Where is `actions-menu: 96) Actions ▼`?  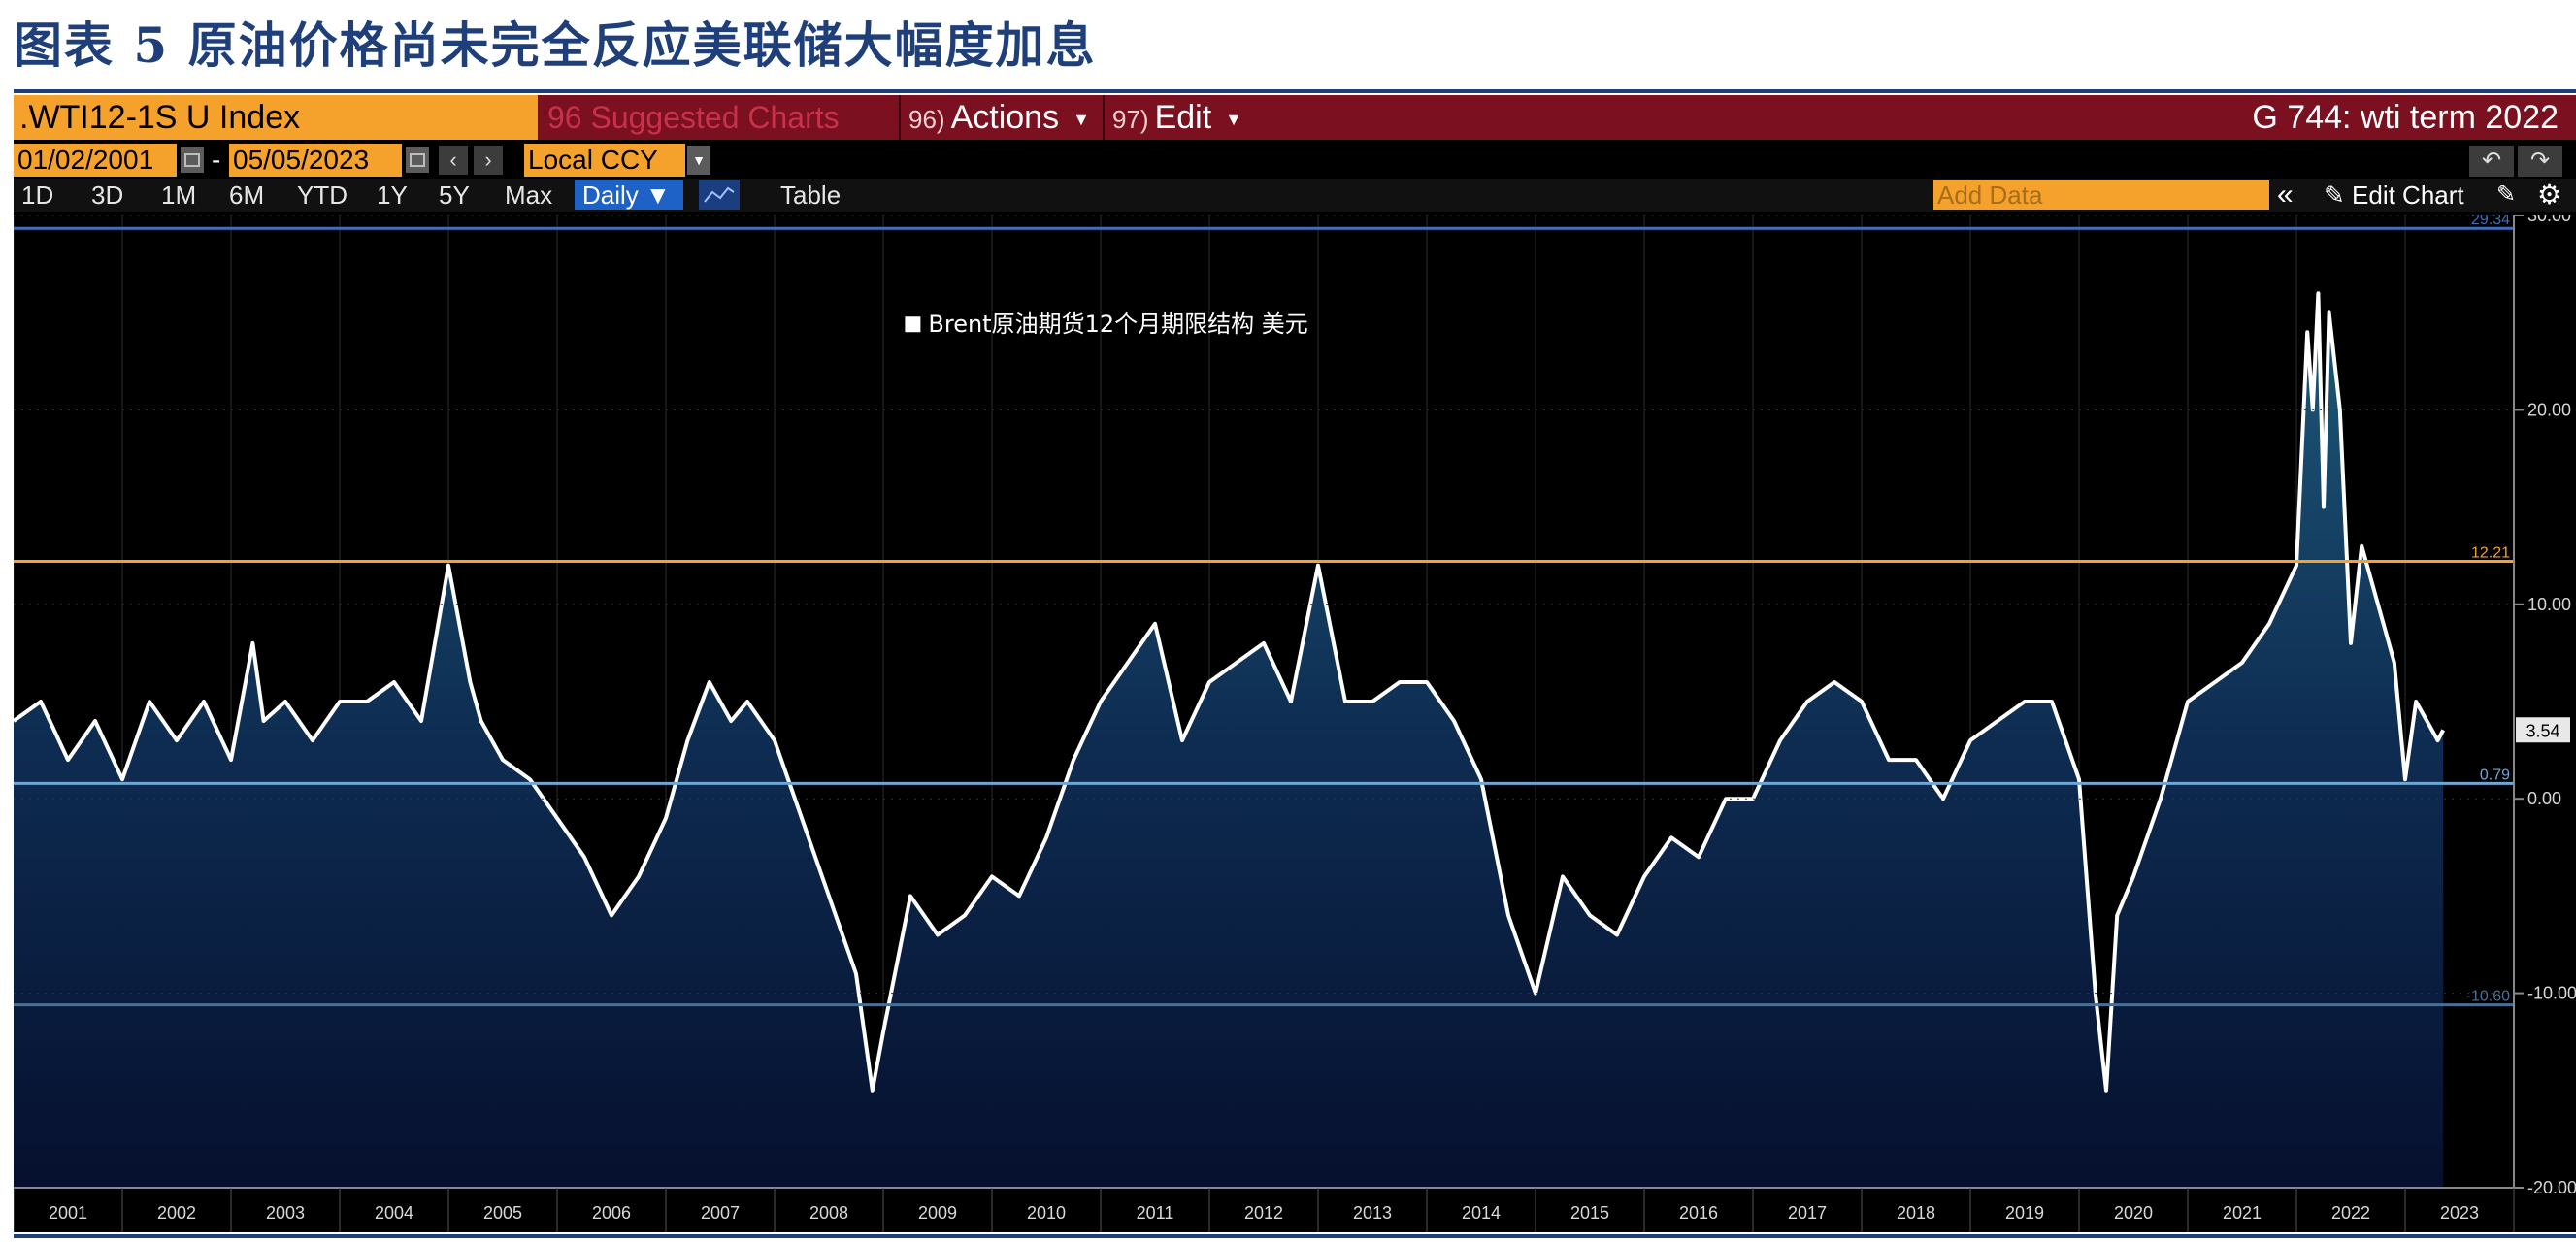 actions-menu: 96) Actions ▼ is located at coordinates (999, 117).